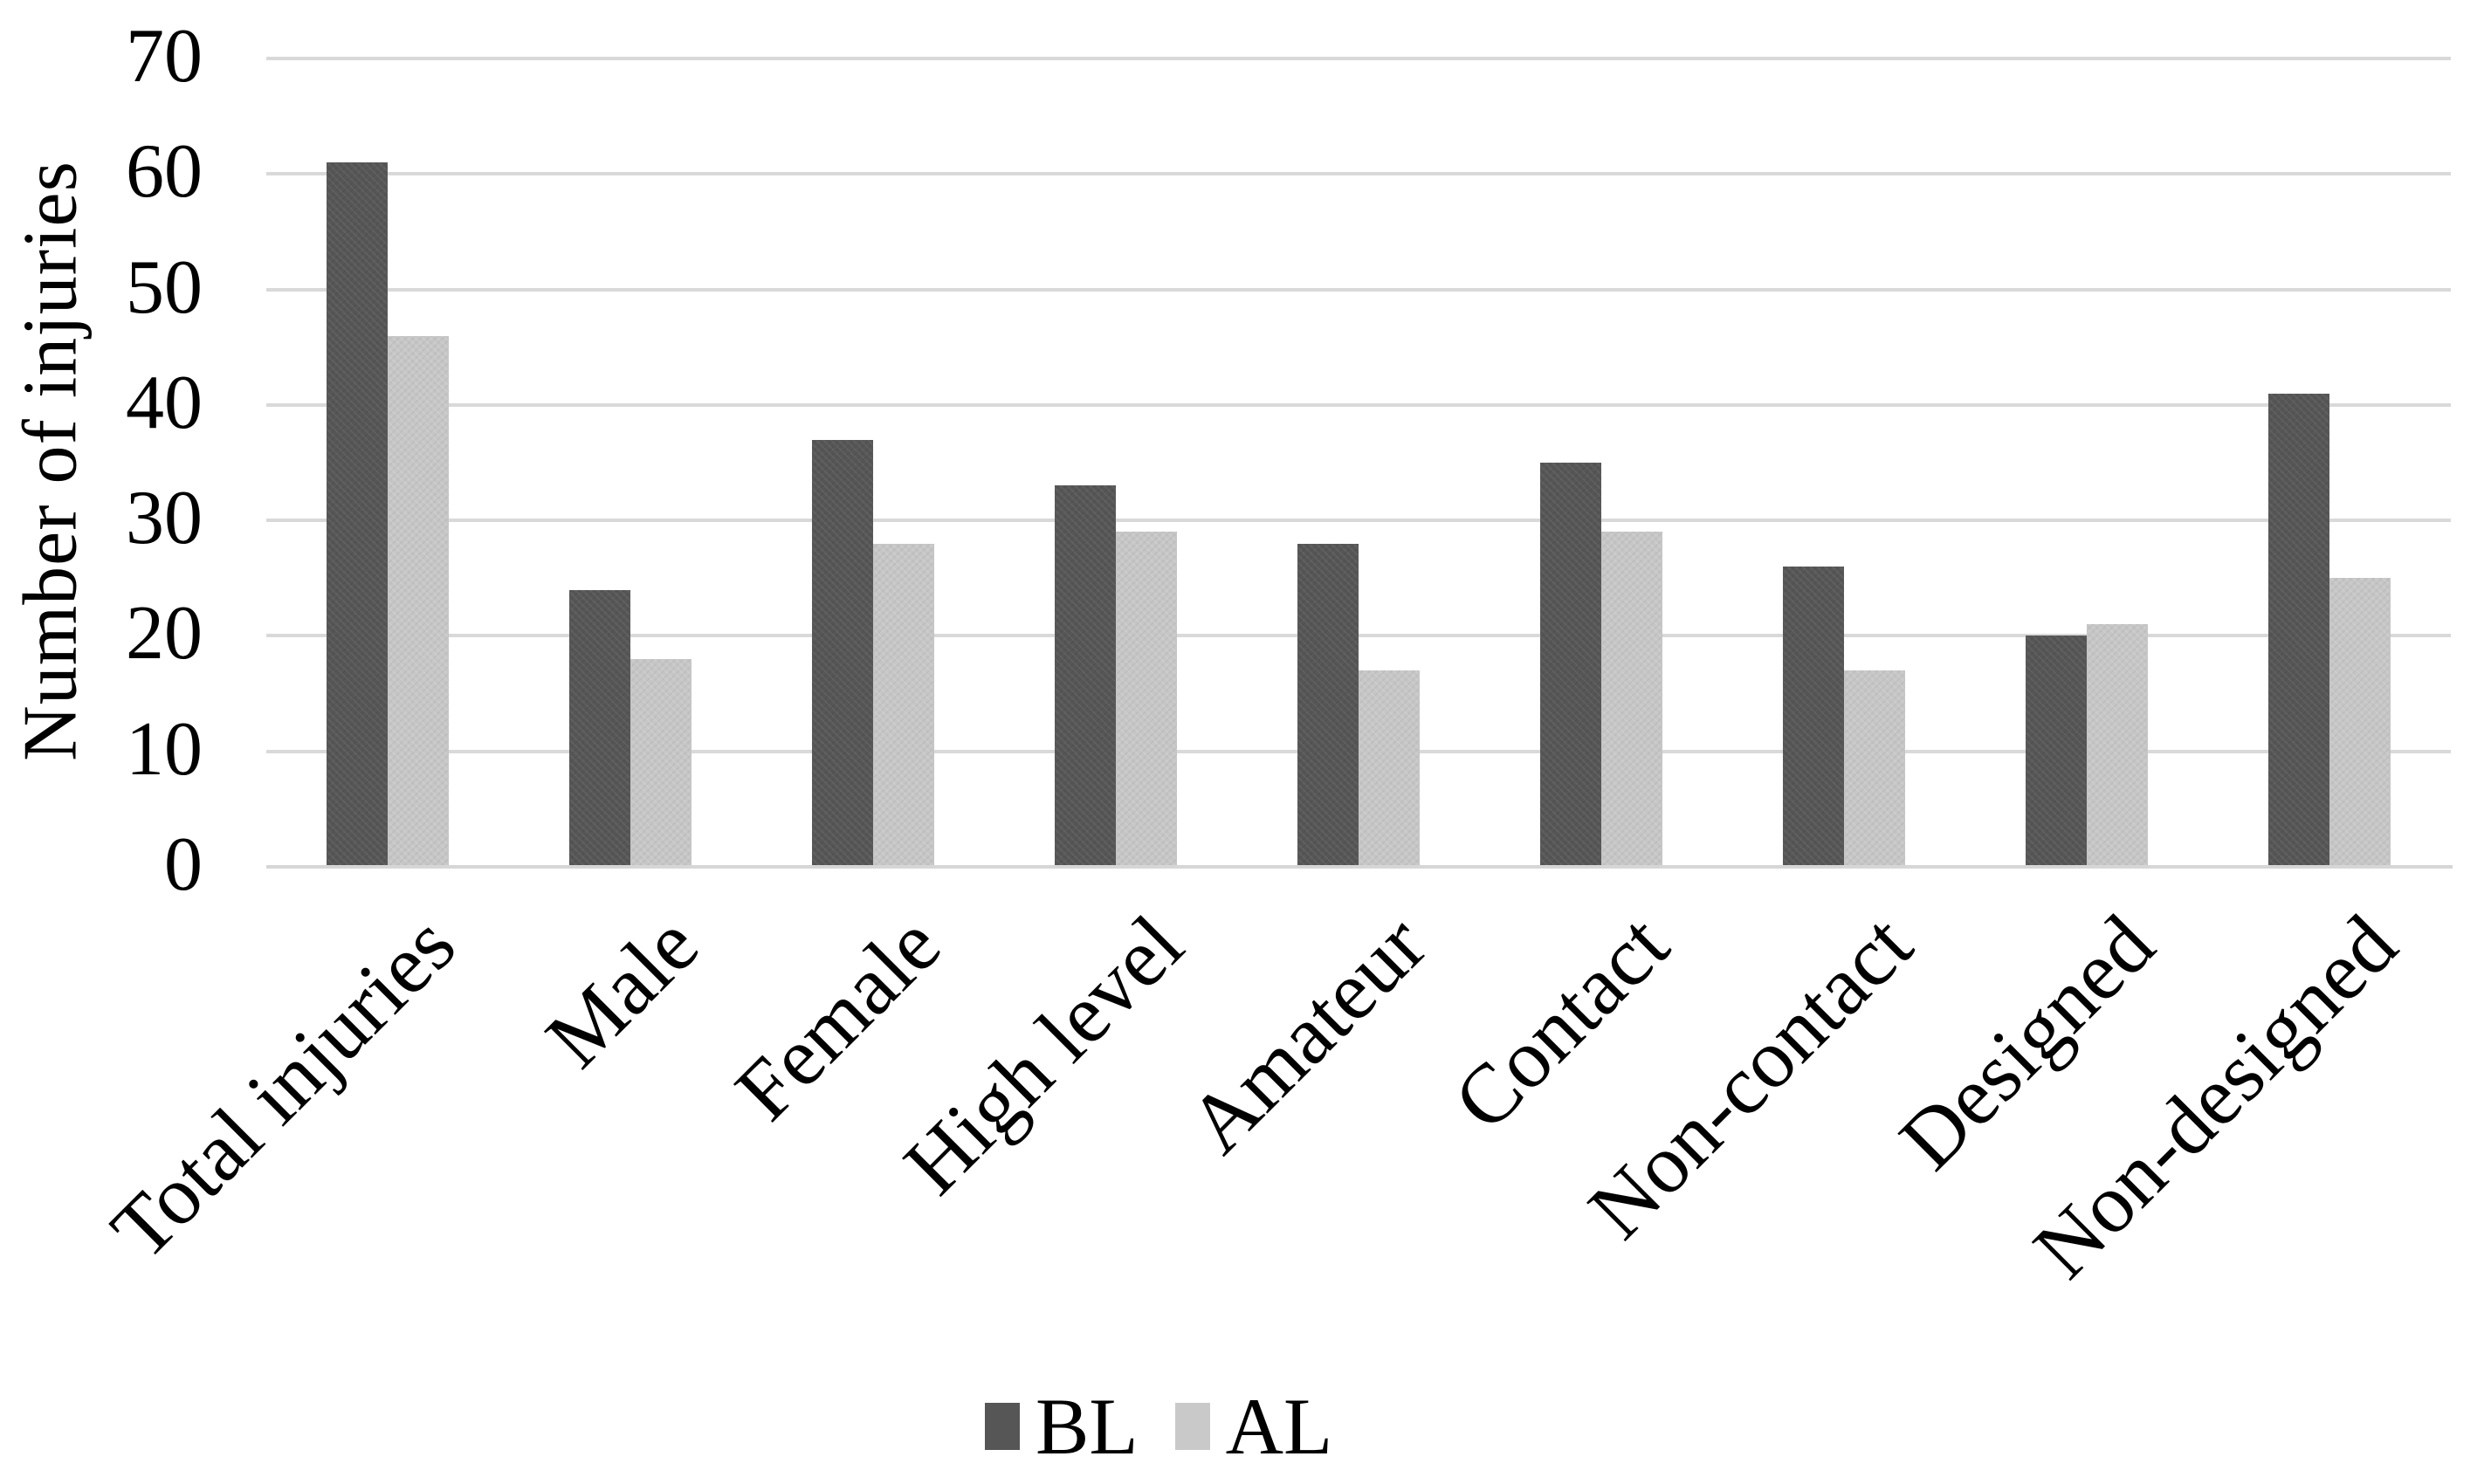  What do you see at coordinates (1002, 1427) in the screenshot?
I see `legend-swatch-bl` at bounding box center [1002, 1427].